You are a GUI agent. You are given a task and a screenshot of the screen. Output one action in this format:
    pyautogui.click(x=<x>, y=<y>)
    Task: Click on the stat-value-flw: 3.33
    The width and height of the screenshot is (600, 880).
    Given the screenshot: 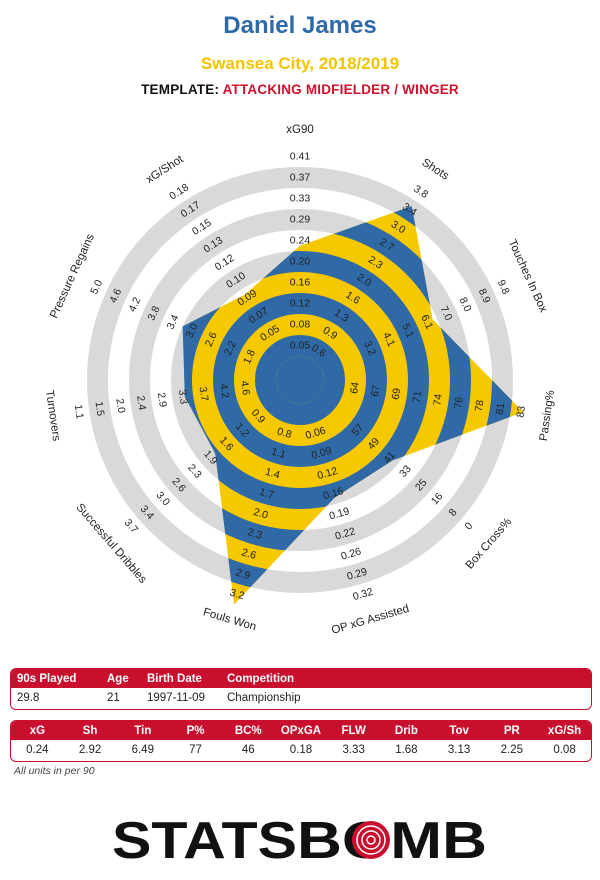 What is the action you would take?
    pyautogui.click(x=353, y=749)
    